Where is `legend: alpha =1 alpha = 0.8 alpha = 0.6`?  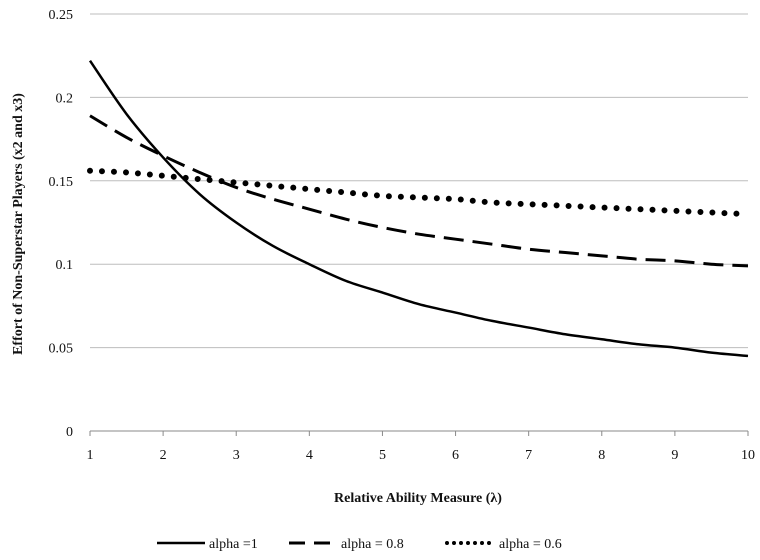
legend: alpha =1 alpha = 0.8 alpha = 0.6 is located at coordinates (359, 544).